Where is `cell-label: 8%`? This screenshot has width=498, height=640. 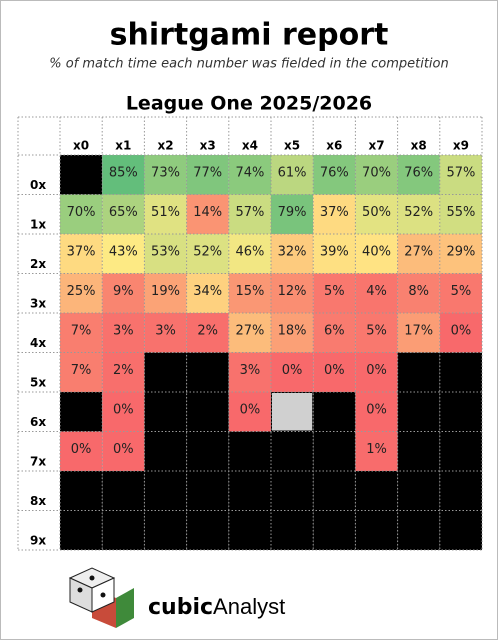
cell-label: 8% is located at coordinates (418, 291).